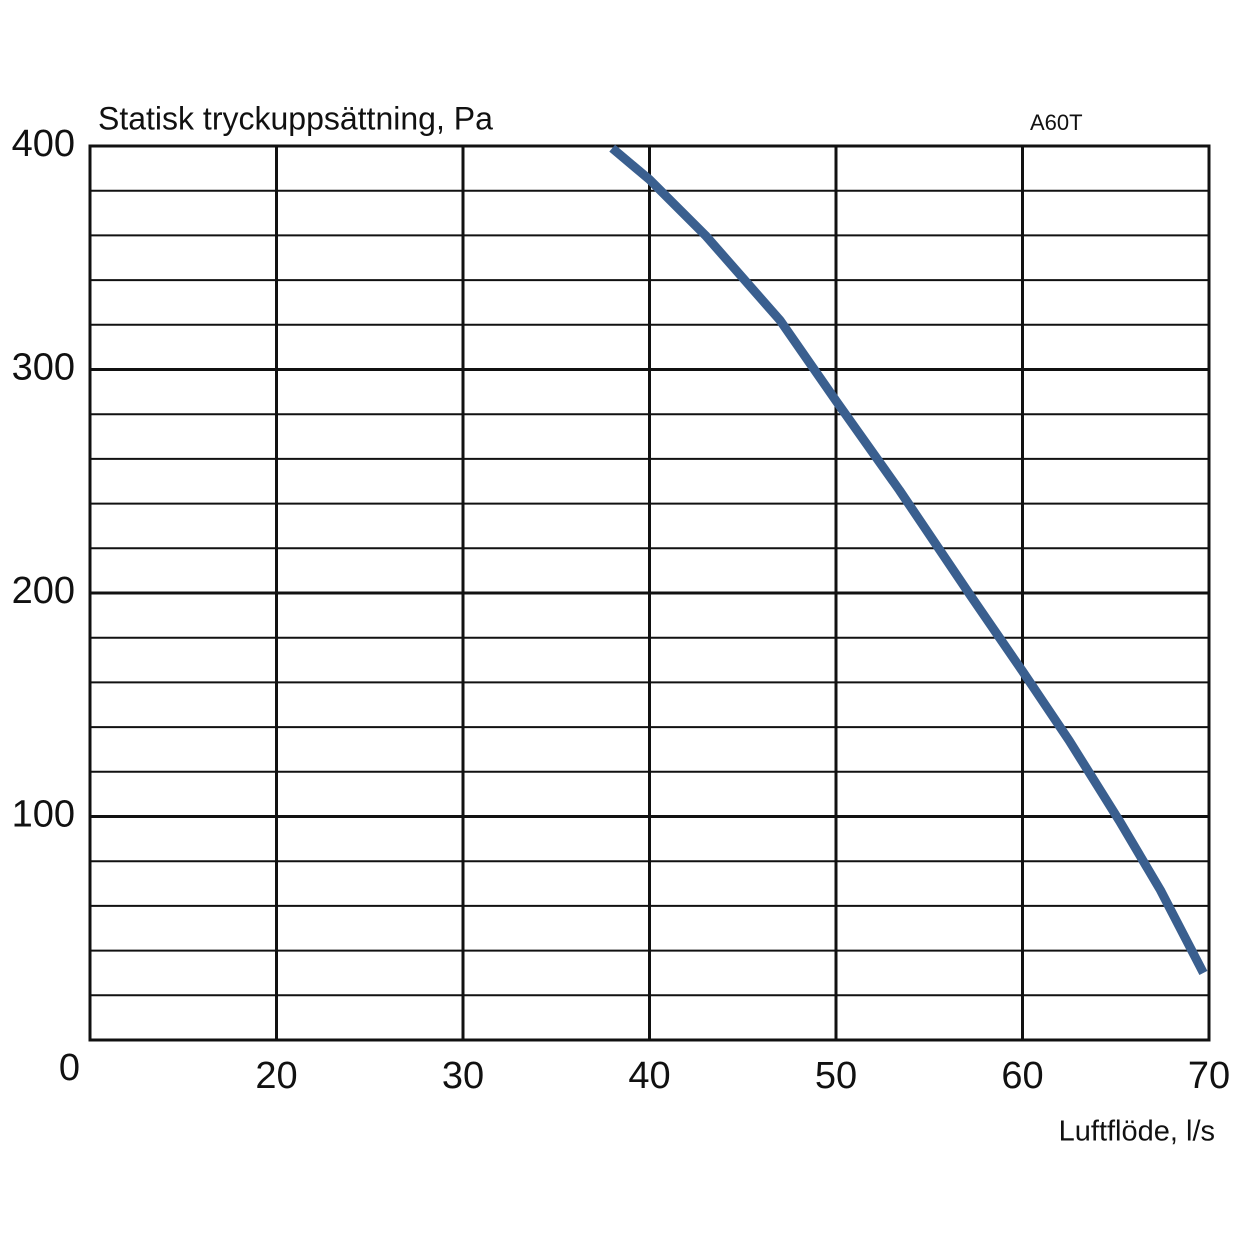 The image size is (1240, 1240). I want to click on x-tick-label: 50, so click(836, 1076).